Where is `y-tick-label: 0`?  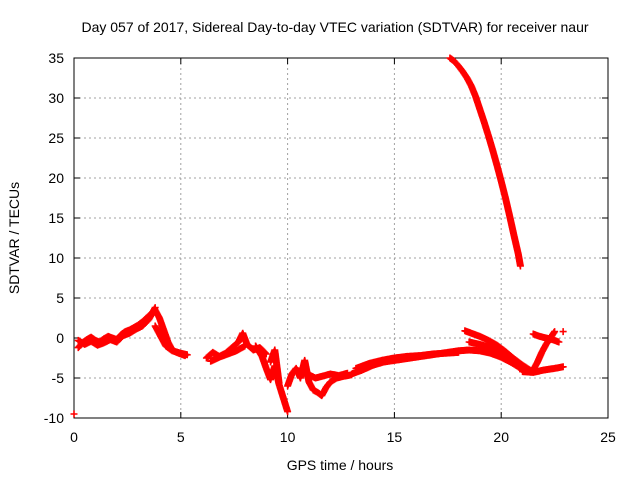
y-tick-label: 0 is located at coordinates (60, 338).